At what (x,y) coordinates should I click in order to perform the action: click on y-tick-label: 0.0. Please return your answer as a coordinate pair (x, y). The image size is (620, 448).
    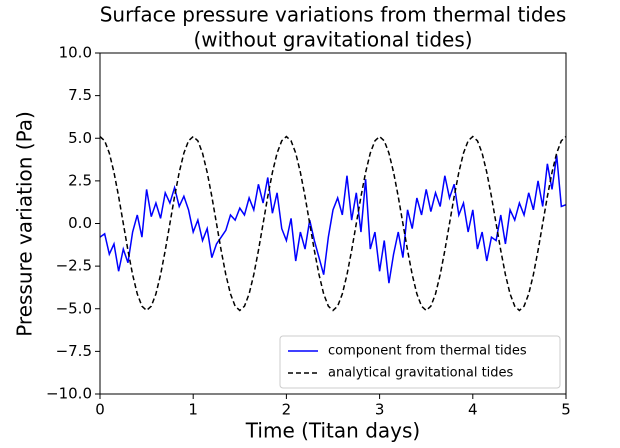
    Looking at the image, I should click on (80, 223).